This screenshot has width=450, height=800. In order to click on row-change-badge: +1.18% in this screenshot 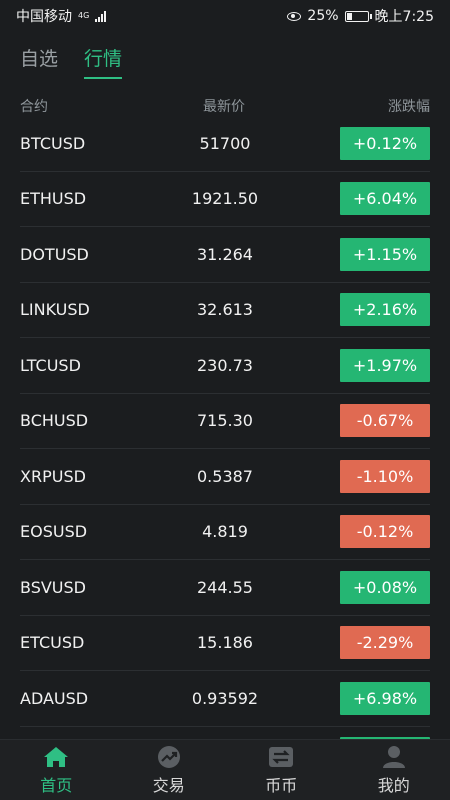, I will do `click(385, 738)`.